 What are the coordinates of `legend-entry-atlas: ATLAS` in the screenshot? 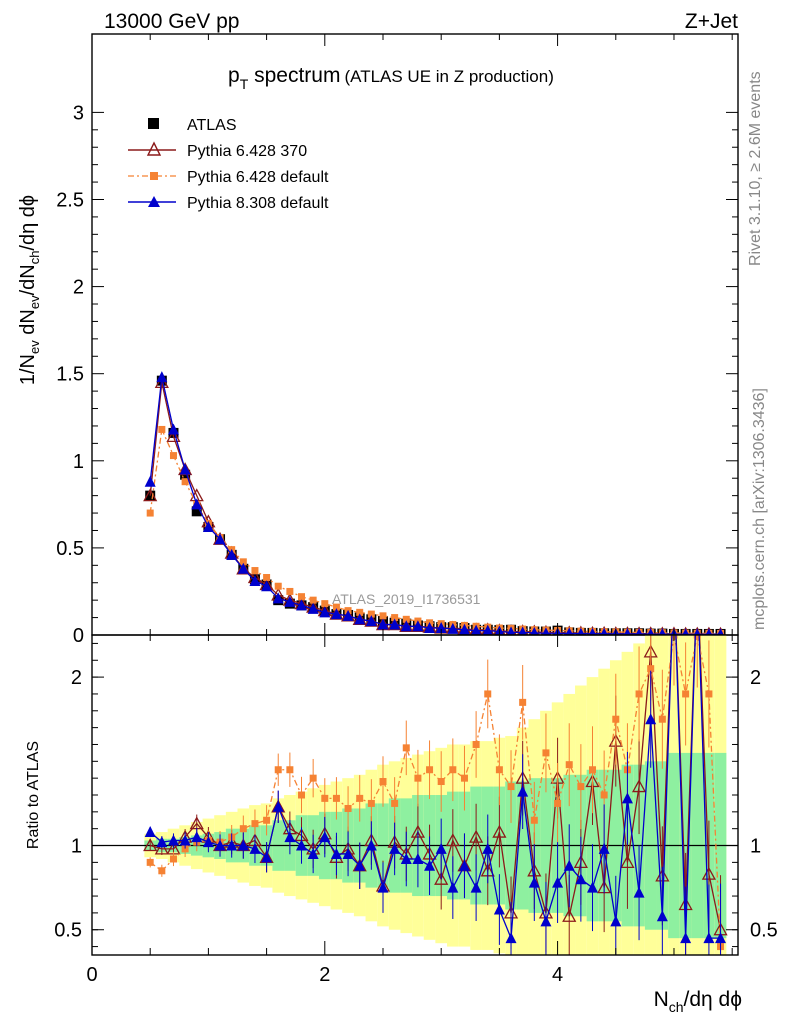 It's located at (192, 125).